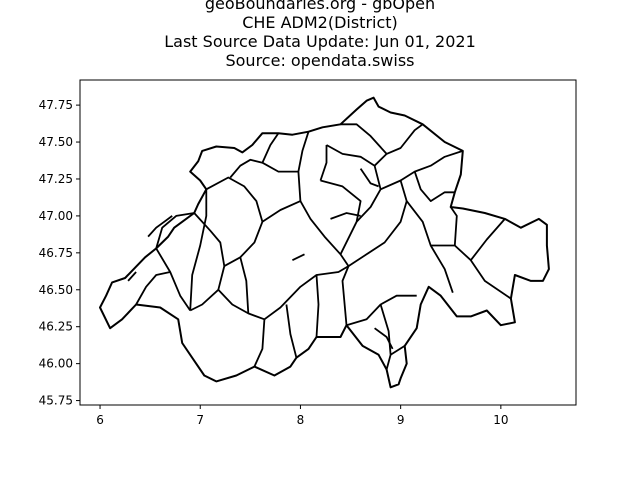 This screenshot has height=480, width=640. What do you see at coordinates (56, 179) in the screenshot?
I see `y-tick-label: 47.25` at bounding box center [56, 179].